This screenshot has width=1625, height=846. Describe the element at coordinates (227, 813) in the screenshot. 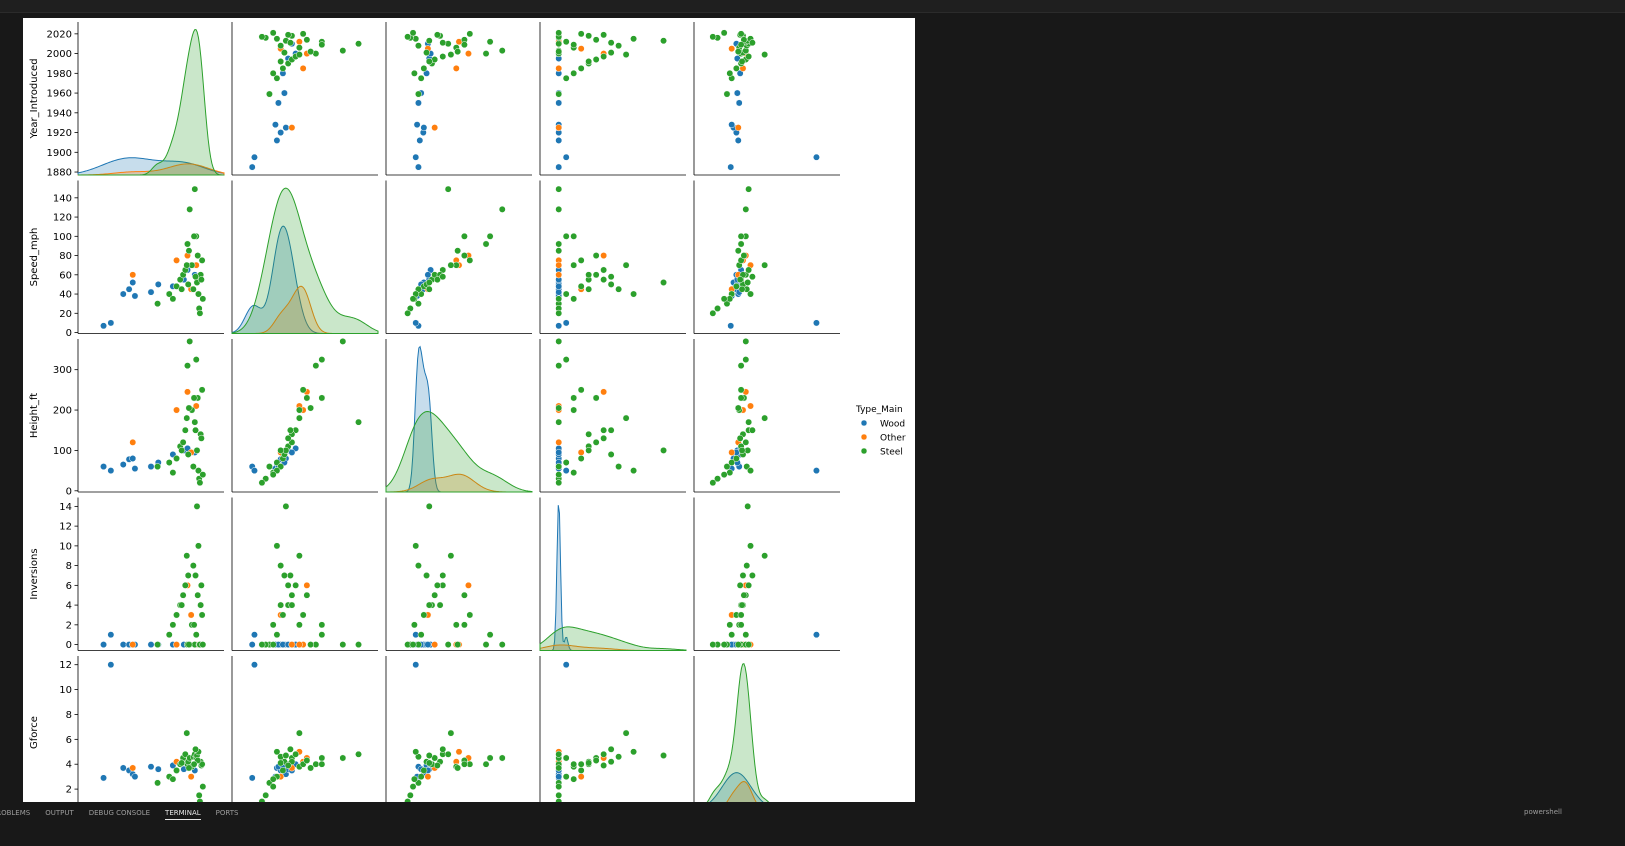

I see `panel-tab: PORTS` at that location.